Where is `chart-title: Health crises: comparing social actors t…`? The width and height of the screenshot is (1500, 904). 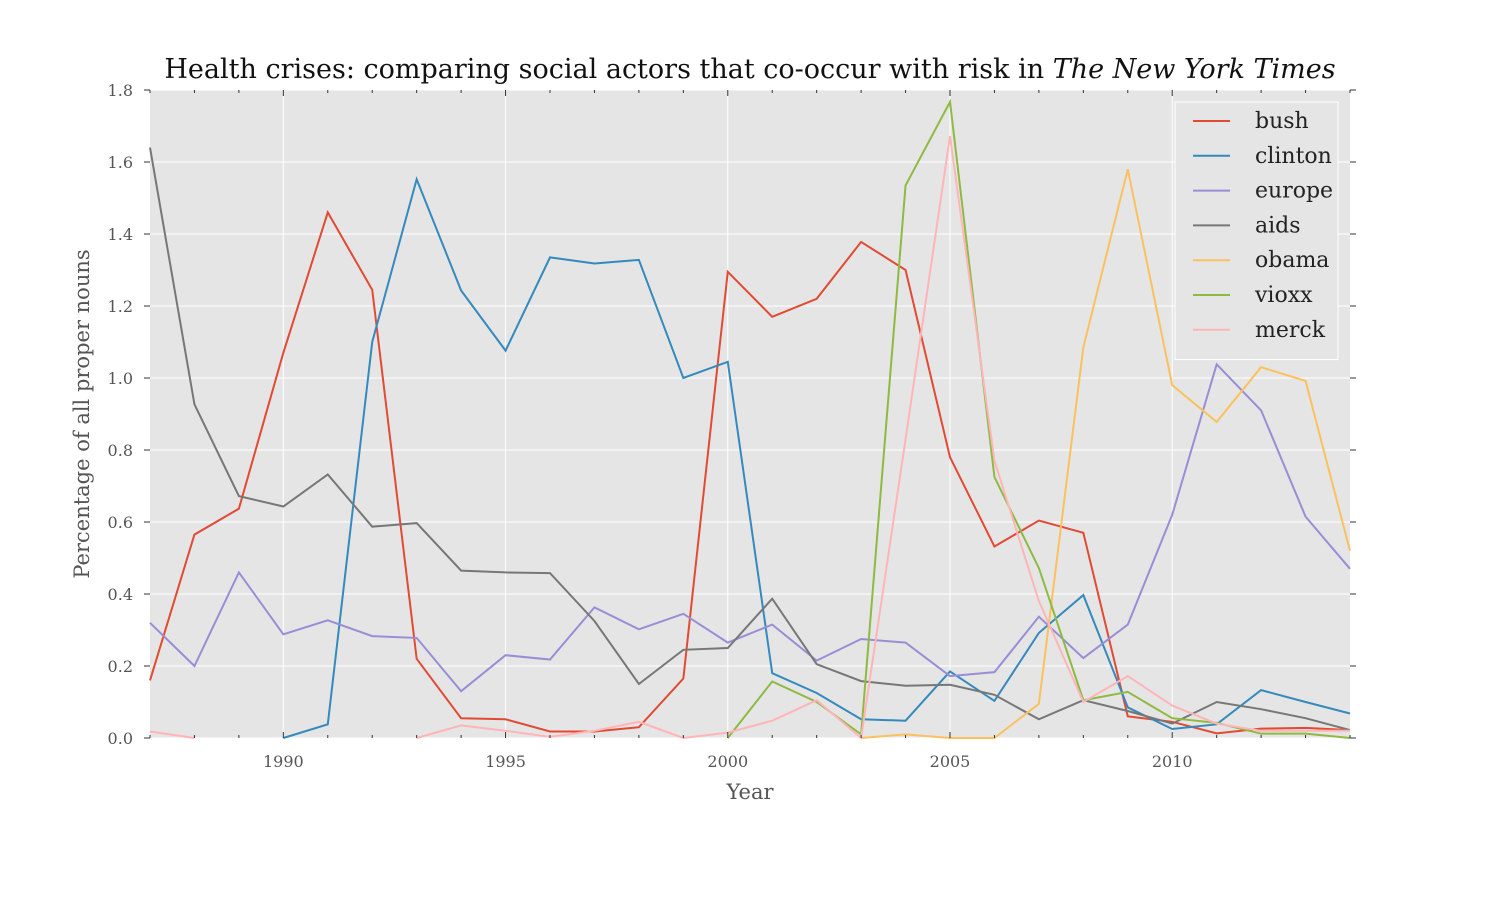
chart-title: Health crises: comparing social actors t… is located at coordinates (749, 69).